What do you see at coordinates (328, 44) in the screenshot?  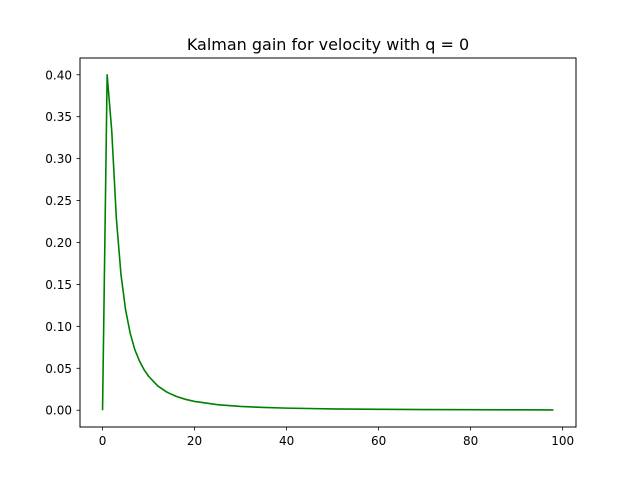 I see `chart-title: Kalman gain for velocity with q = 0` at bounding box center [328, 44].